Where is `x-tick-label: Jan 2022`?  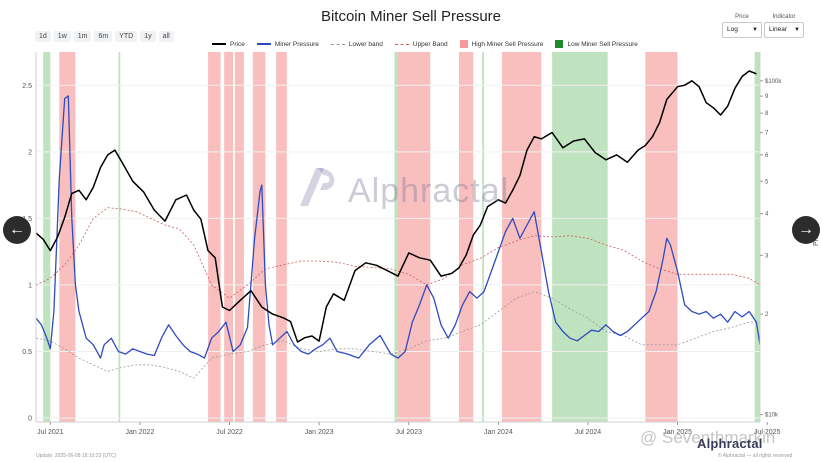
x-tick-label: Jan 2022 is located at coordinates (140, 432).